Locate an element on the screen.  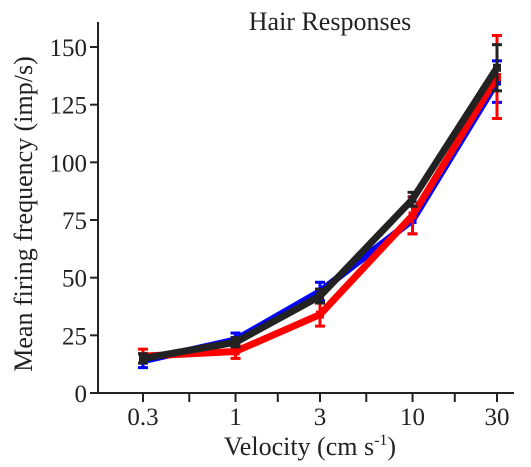
x-axis-label: Velocity (cm s-1) is located at coordinates (310, 446).